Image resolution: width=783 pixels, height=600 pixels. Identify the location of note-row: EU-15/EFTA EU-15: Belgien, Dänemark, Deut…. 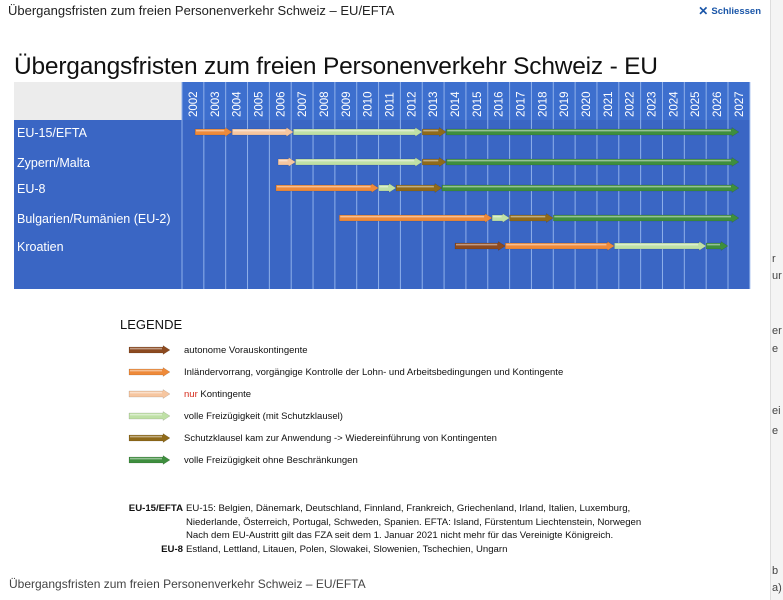
(380, 522).